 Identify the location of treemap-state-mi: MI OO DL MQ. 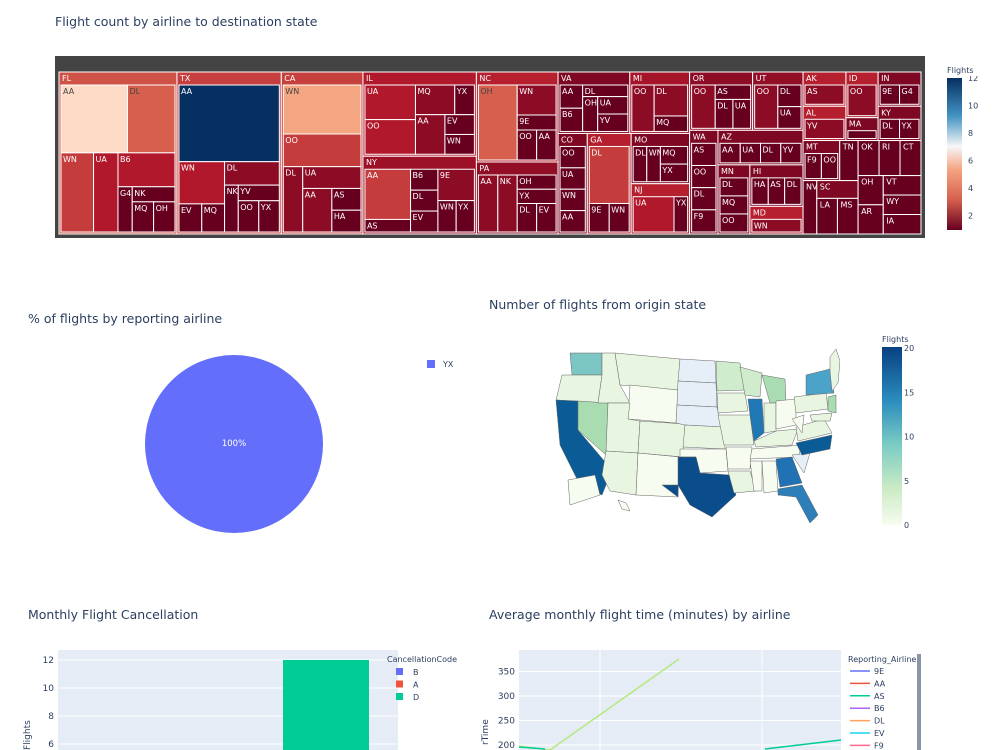
(660, 102).